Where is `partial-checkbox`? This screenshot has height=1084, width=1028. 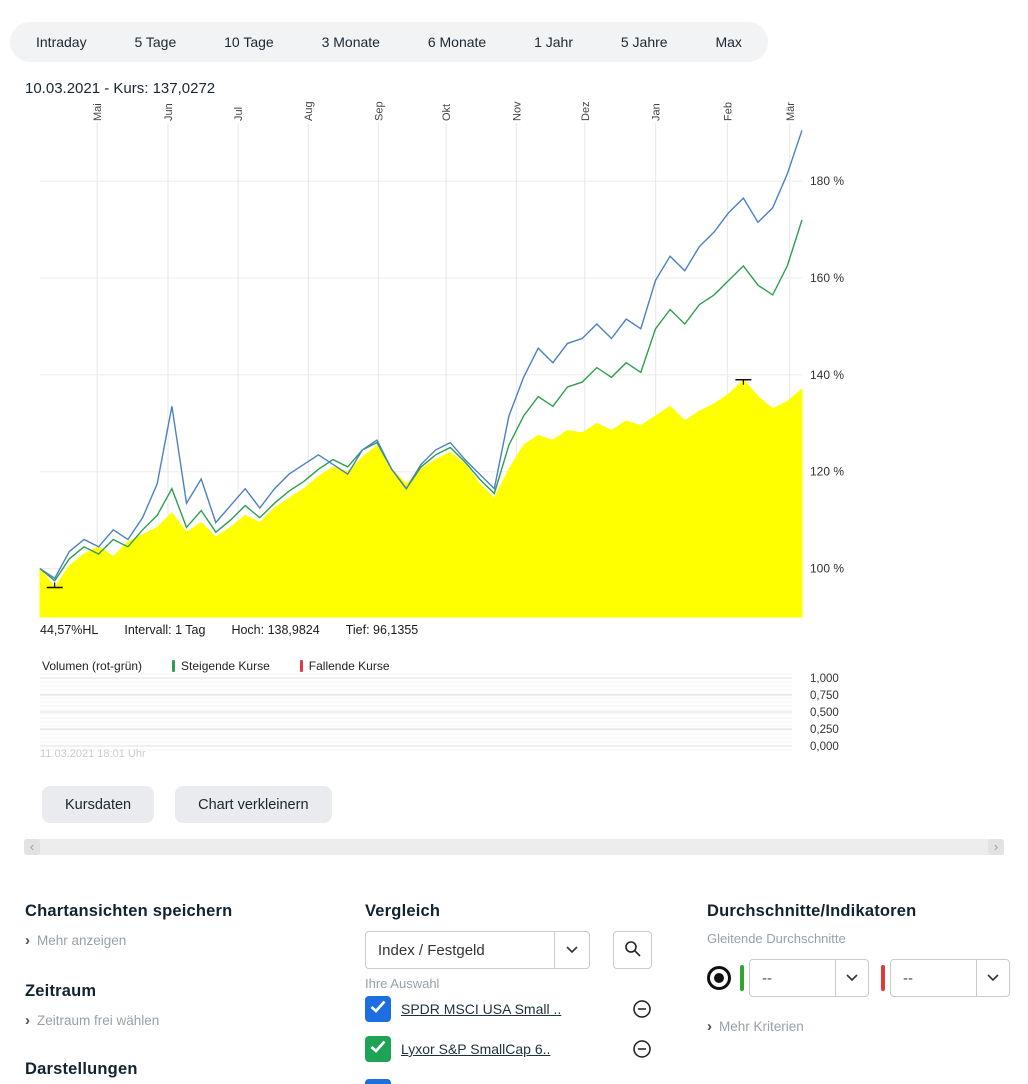 partial-checkbox is located at coordinates (378, 1081).